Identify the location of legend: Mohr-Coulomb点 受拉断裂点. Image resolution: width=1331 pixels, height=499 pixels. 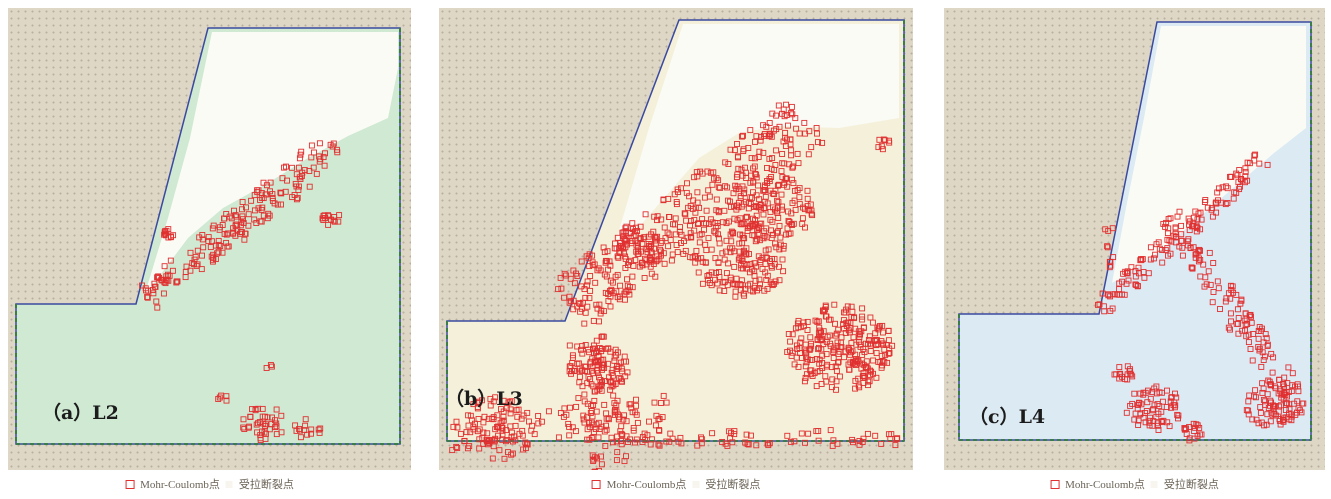
(1134, 484).